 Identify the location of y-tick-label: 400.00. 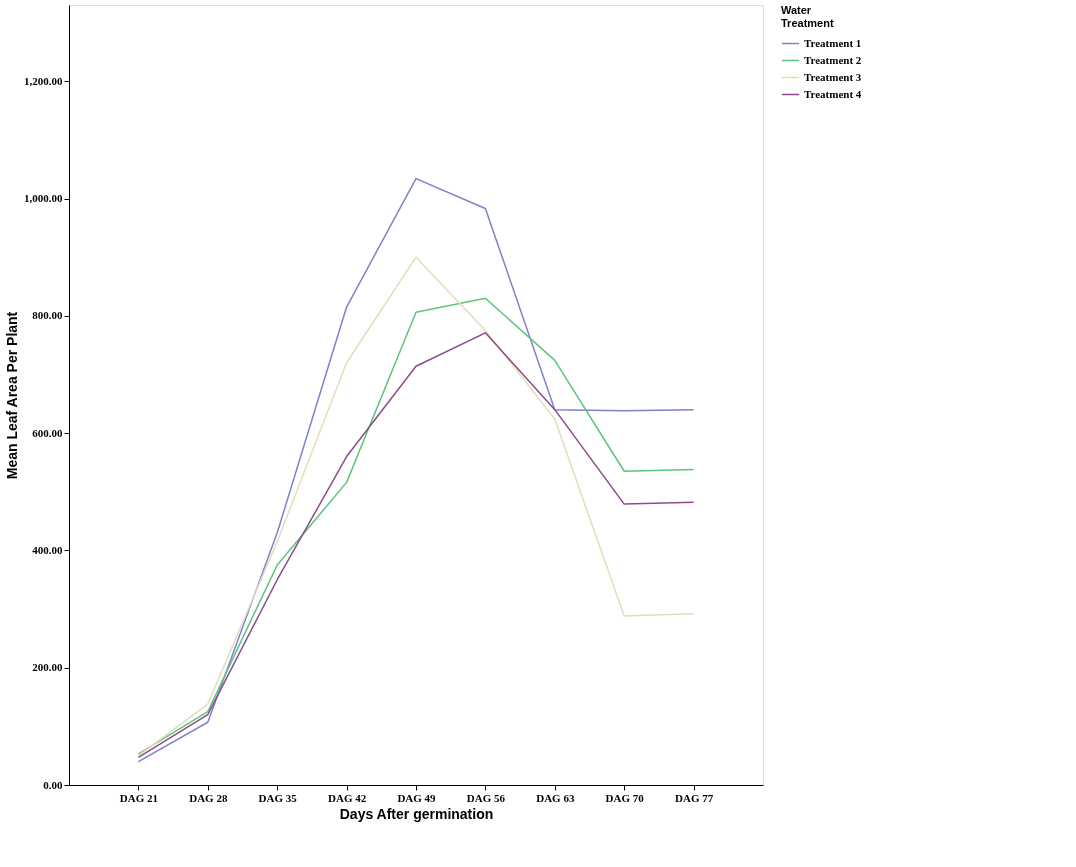
(47, 549).